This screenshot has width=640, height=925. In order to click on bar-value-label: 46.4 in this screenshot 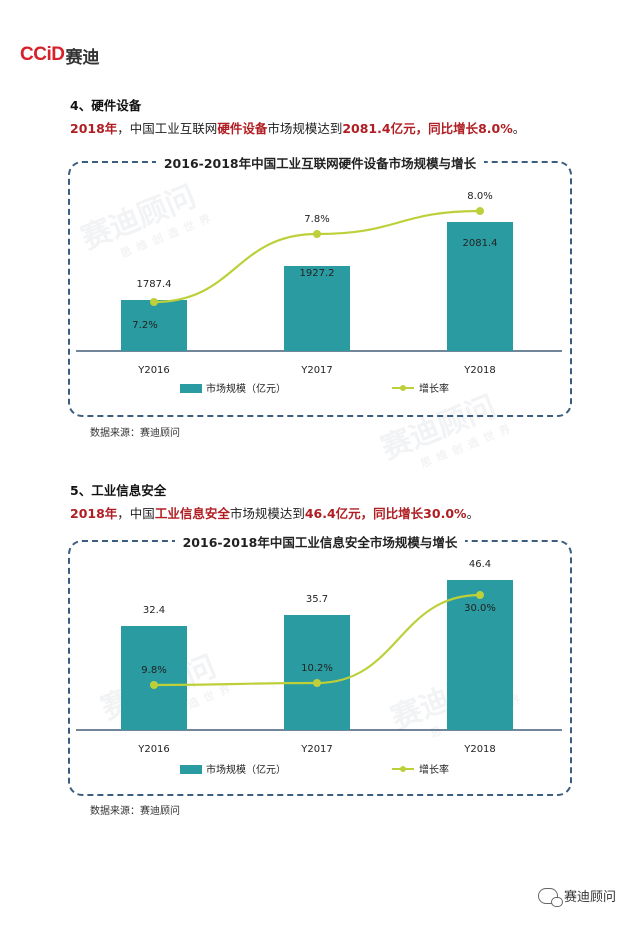, I will do `click(480, 564)`.